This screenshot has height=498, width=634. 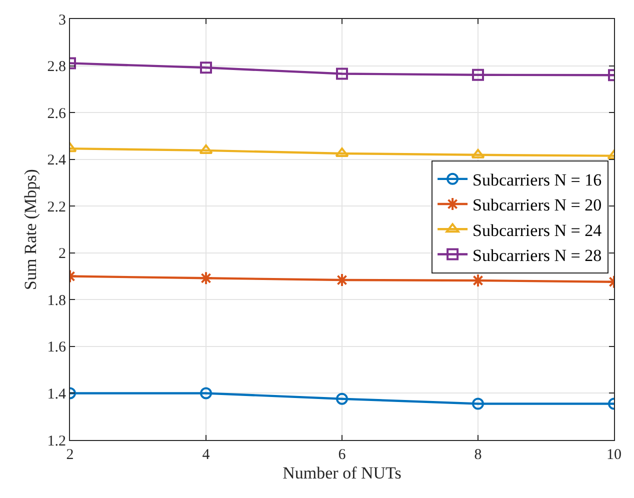 What do you see at coordinates (342, 455) in the screenshot?
I see `x-tick-label: 6` at bounding box center [342, 455].